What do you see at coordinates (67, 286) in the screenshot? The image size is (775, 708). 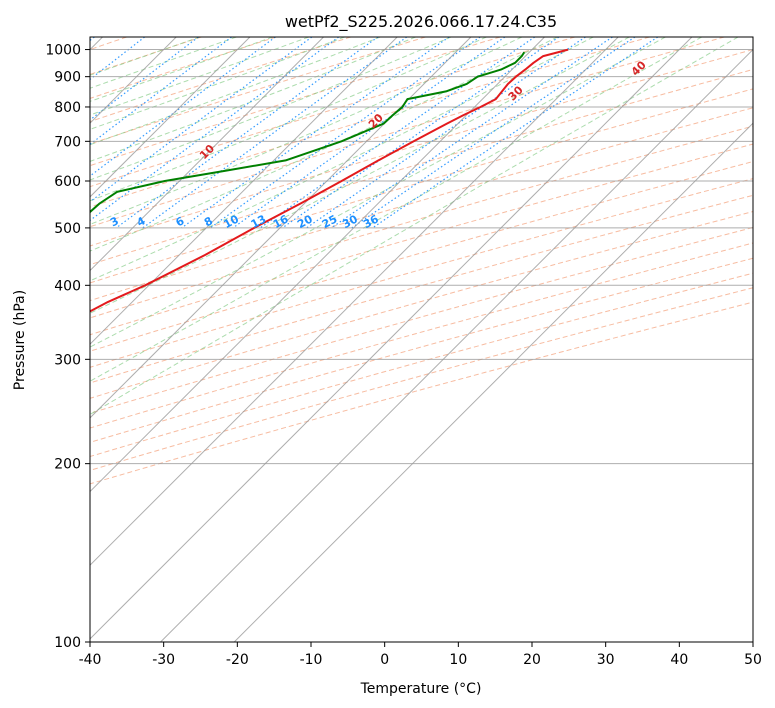 I see `y-tick-label: 400` at bounding box center [67, 286].